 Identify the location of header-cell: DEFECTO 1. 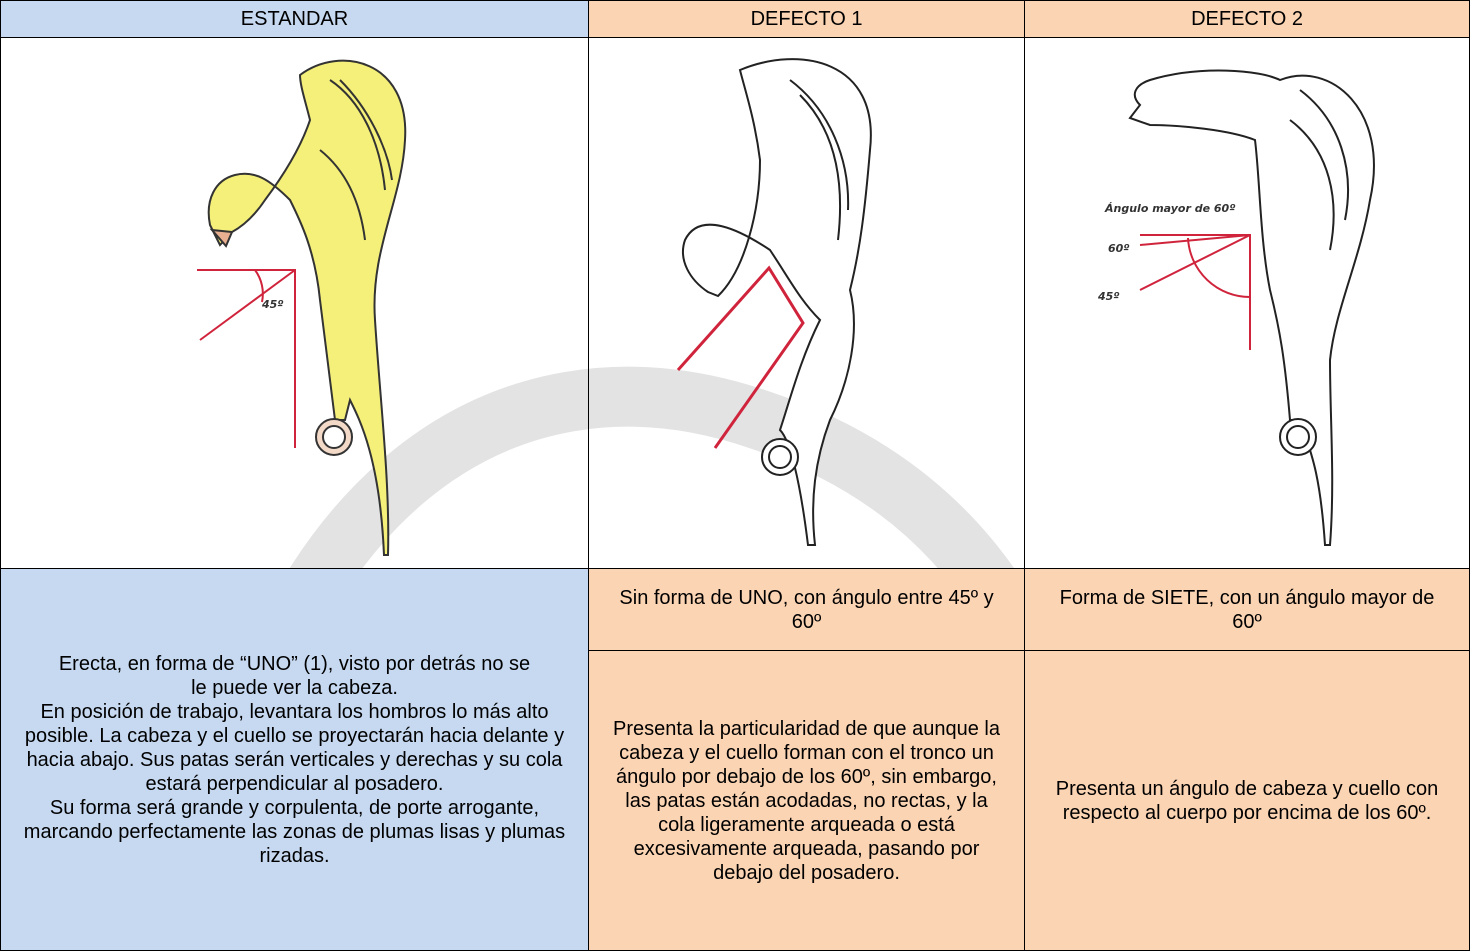
(806, 19).